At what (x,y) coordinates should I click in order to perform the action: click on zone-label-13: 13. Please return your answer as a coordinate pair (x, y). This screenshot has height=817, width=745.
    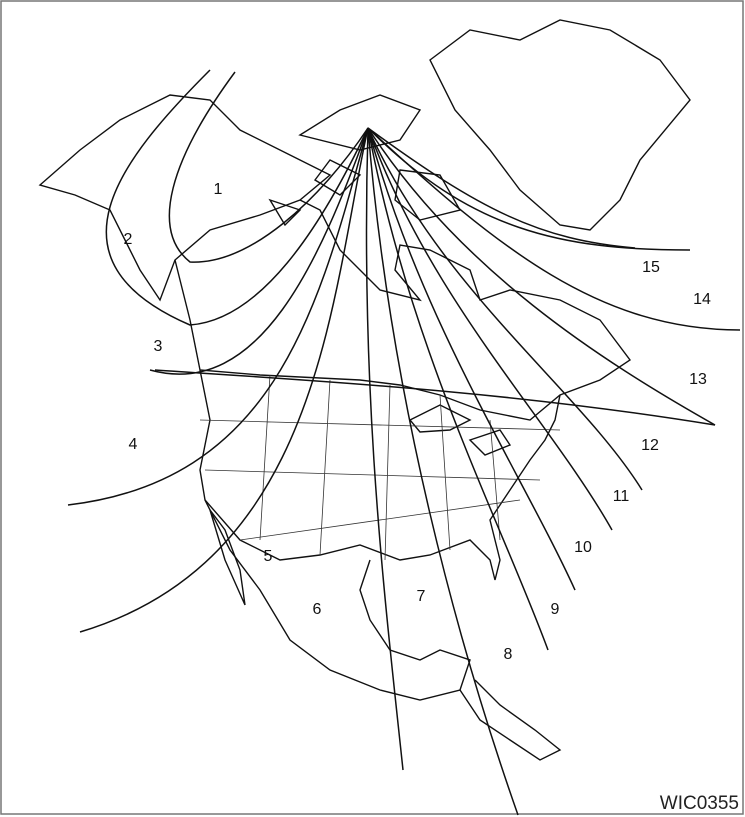
    Looking at the image, I should click on (698, 379).